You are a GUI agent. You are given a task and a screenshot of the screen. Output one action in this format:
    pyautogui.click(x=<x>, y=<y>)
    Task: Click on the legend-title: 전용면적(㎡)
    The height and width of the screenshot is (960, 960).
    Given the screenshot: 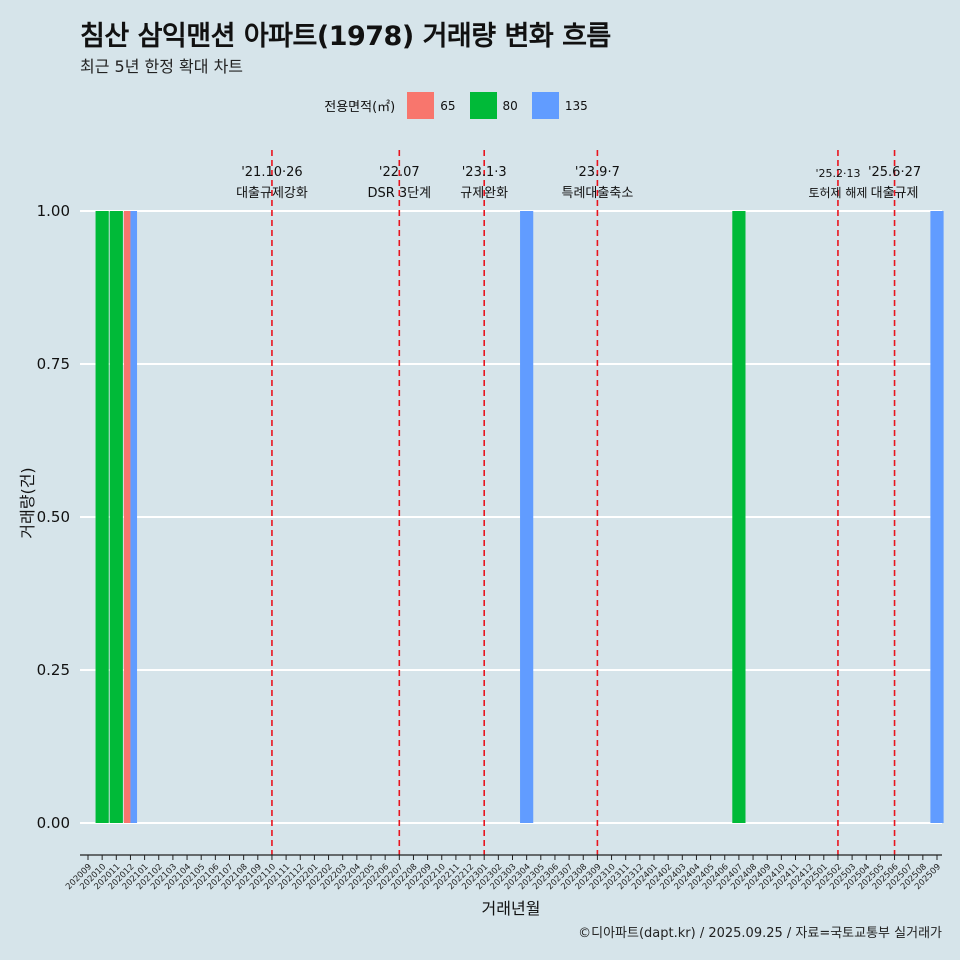 What is the action you would take?
    pyautogui.click(x=360, y=107)
    